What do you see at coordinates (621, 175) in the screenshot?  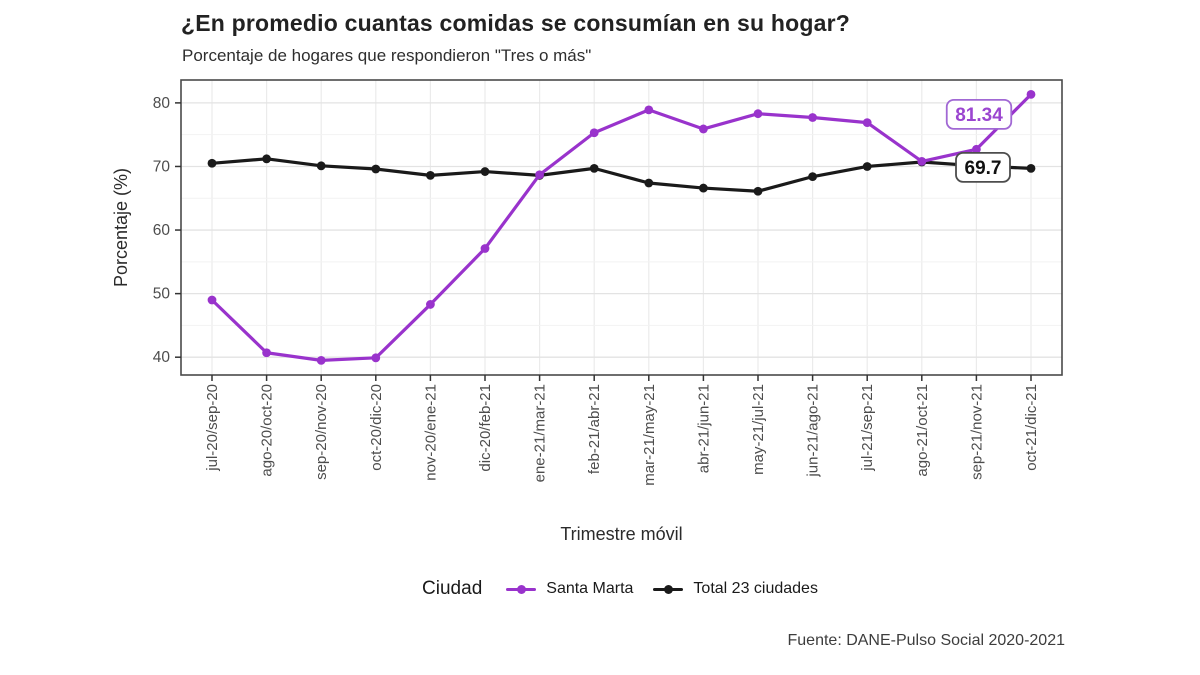 I see `series-total-23-ciudades` at bounding box center [621, 175].